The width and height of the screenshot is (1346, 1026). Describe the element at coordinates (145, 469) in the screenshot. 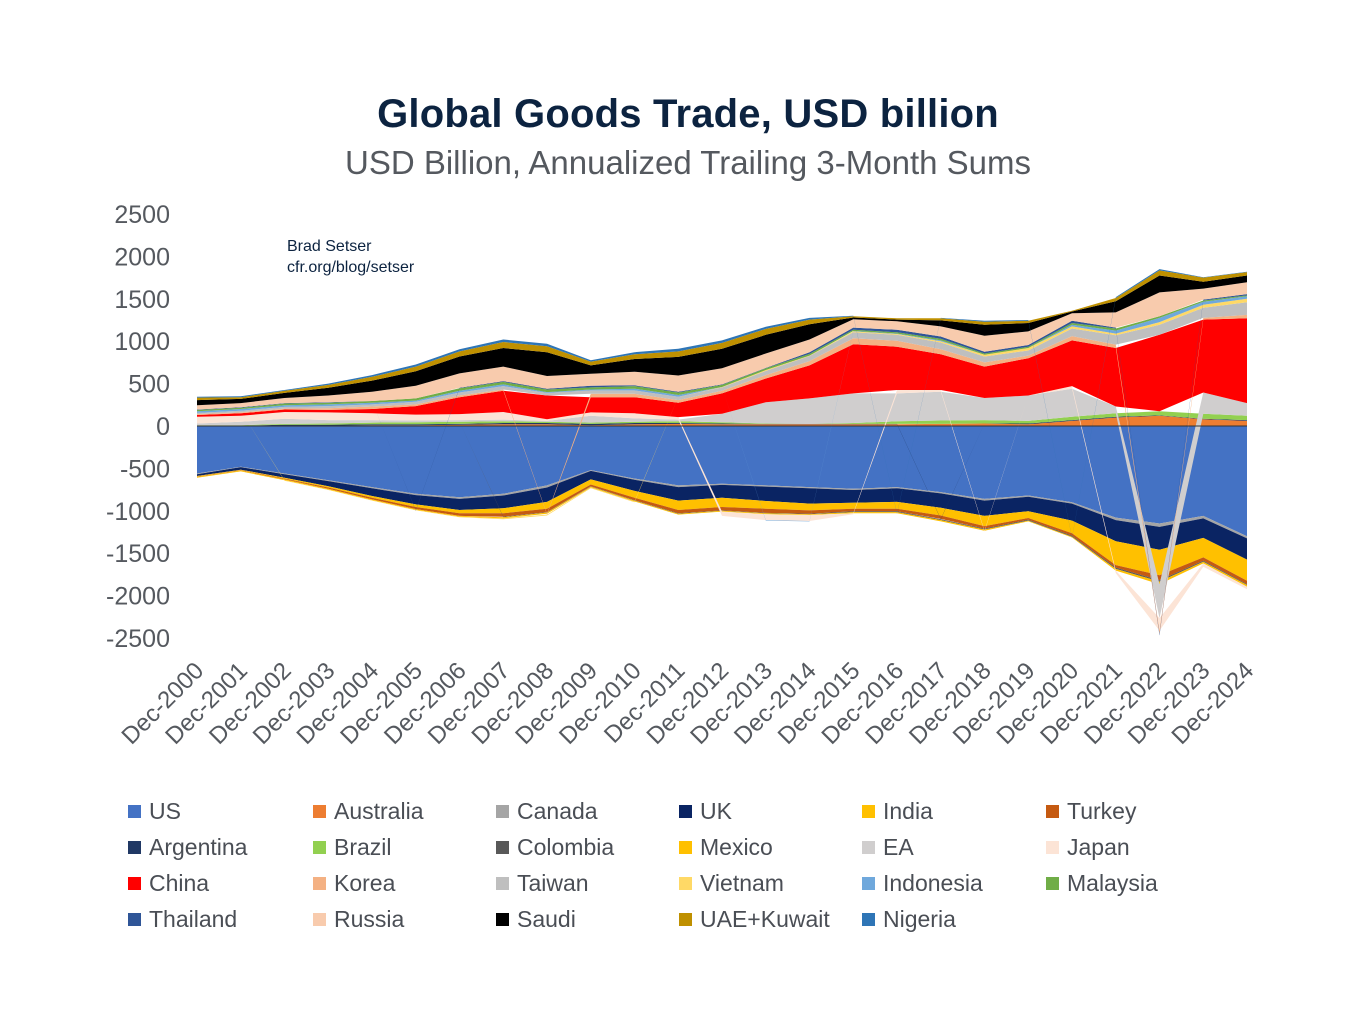

I see `y-tick-label: -500` at that location.